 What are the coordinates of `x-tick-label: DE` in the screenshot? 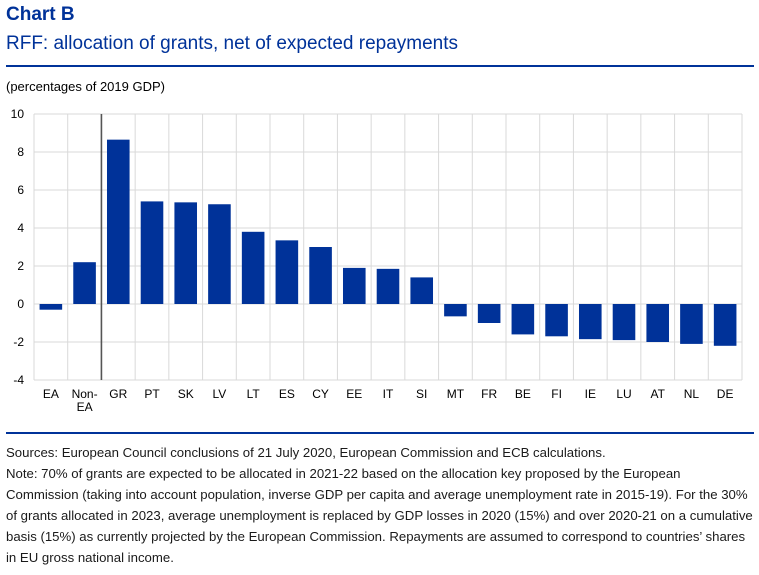 It's located at (725, 394).